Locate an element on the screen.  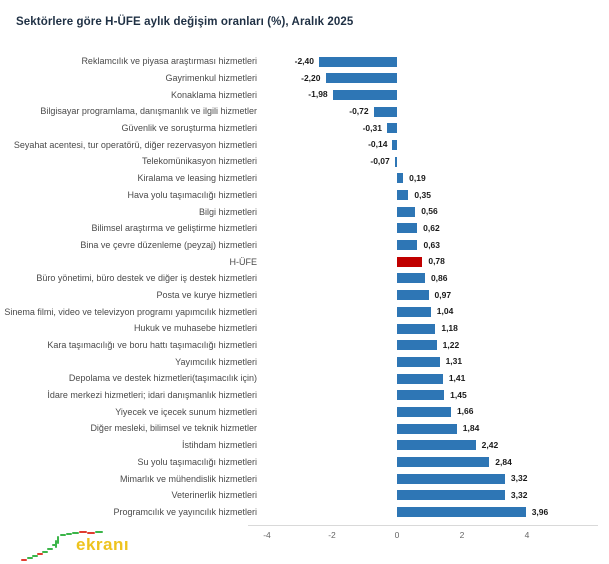
value-label: 0,62 is located at coordinates (431, 227).